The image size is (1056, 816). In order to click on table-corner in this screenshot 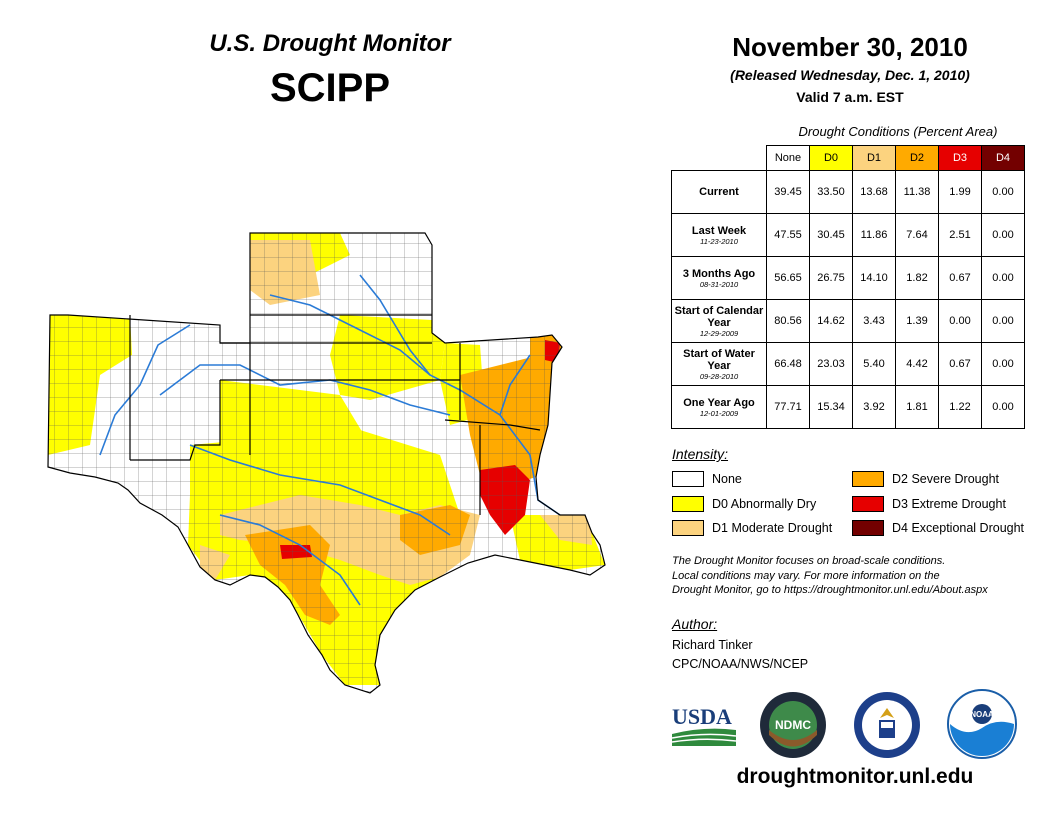, I will do `click(719, 158)`.